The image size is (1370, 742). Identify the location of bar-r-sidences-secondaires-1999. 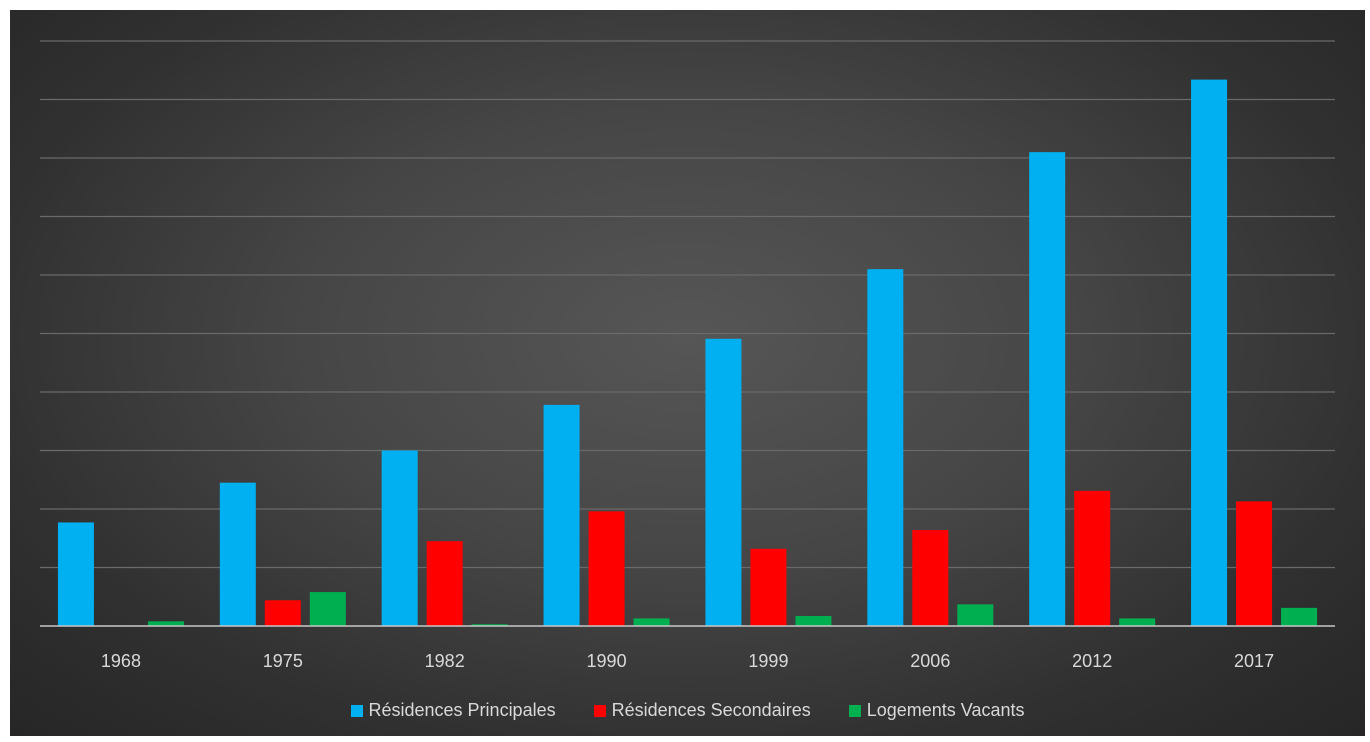
(768, 587).